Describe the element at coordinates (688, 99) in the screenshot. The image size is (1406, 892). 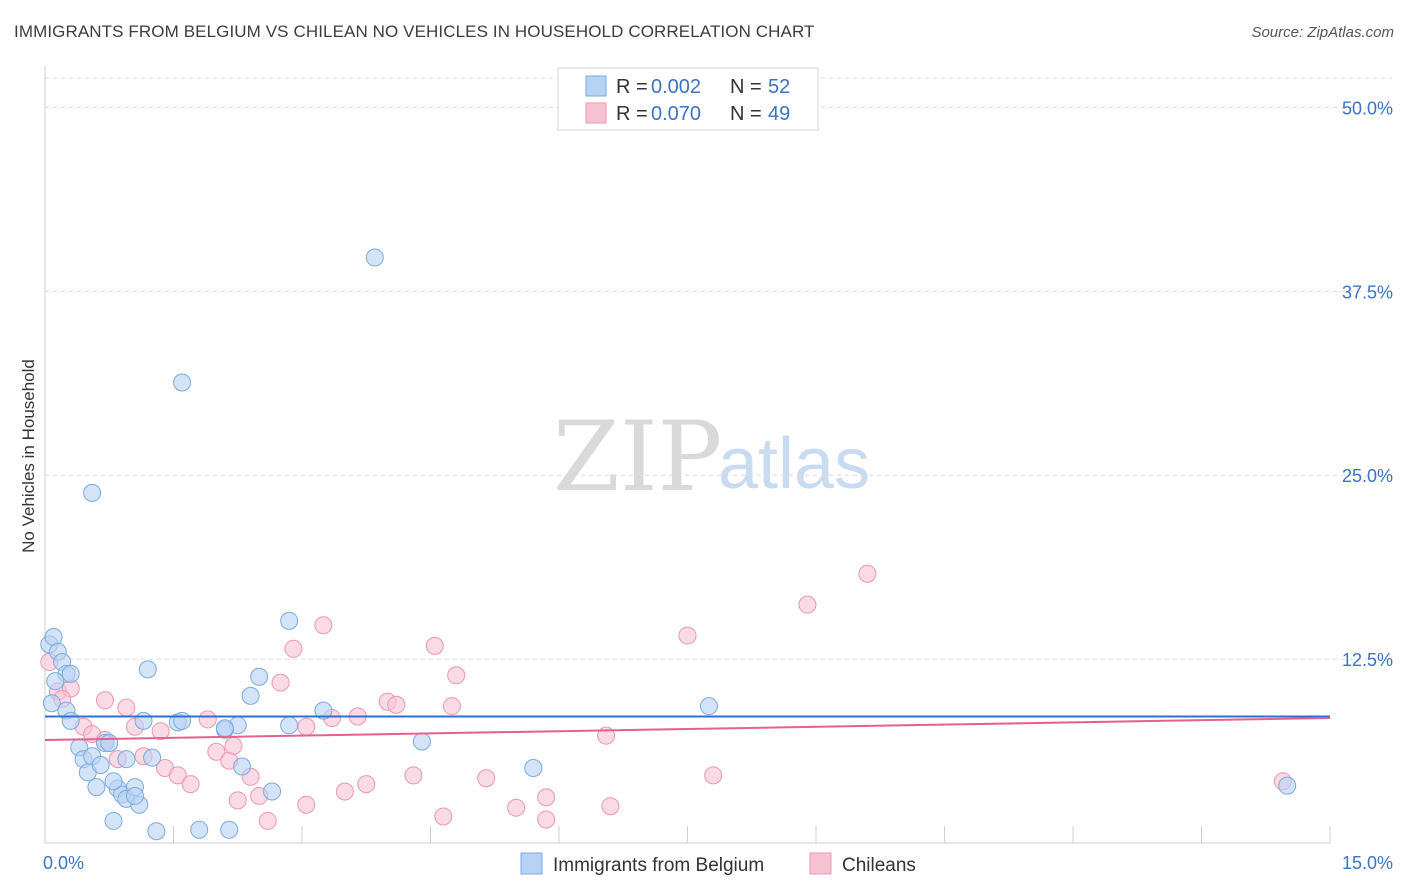
I see `correlation-legend: R = 0.002 N = 52 R = 0.070 N = 49` at that location.